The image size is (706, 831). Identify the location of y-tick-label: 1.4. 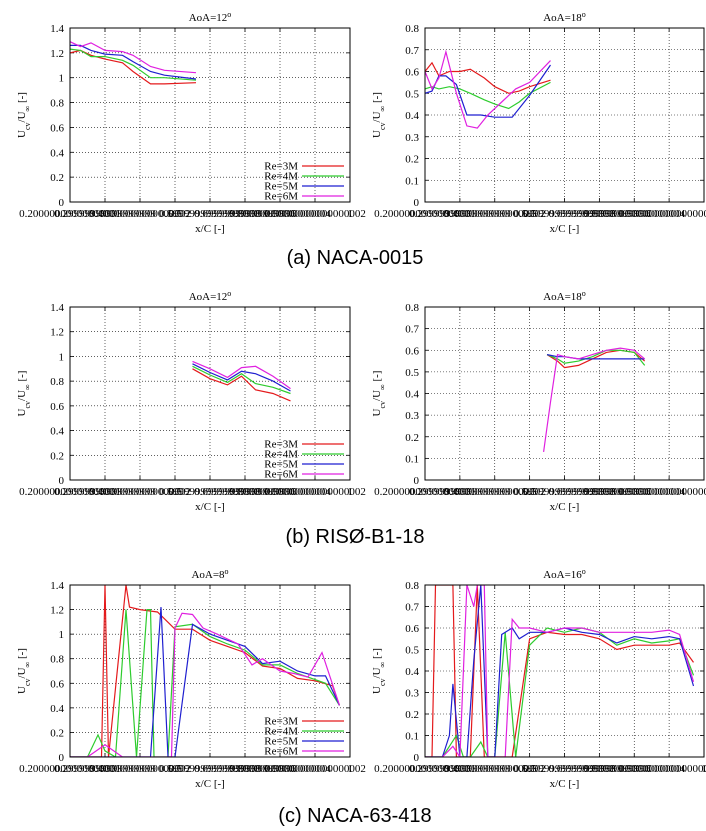
(57, 308).